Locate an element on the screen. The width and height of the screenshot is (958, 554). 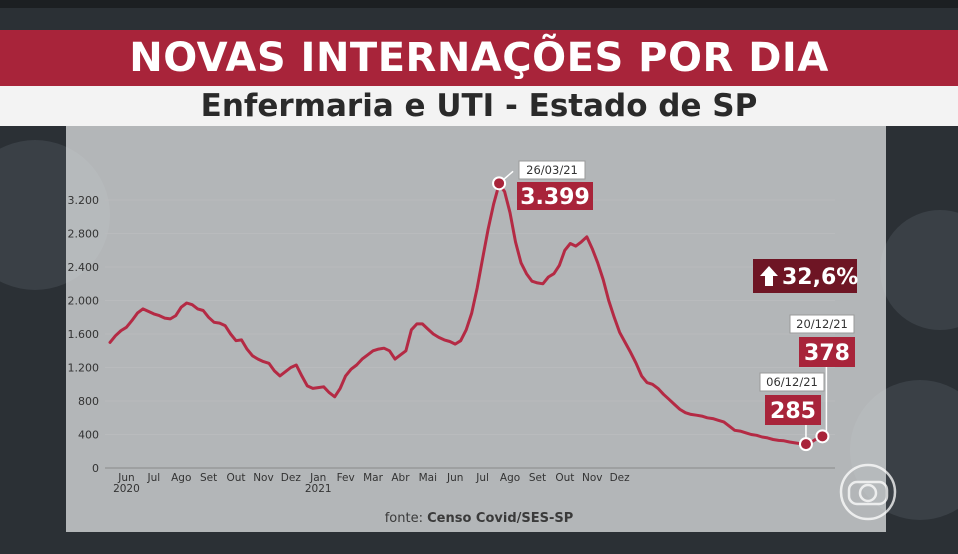
annotation-leader is located at coordinates (824, 396).